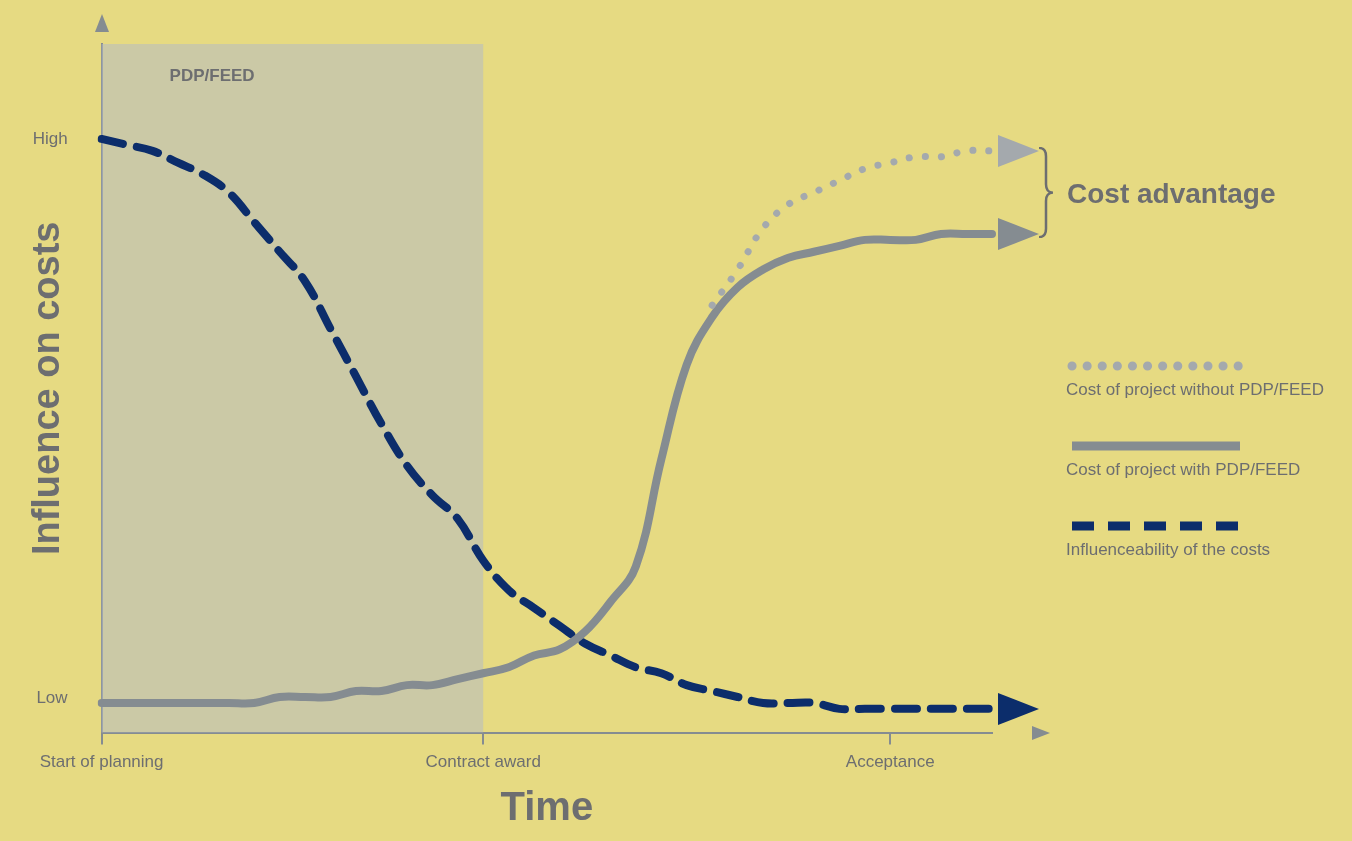 This screenshot has width=1352, height=841. I want to click on y-axis-title: Influence on costs, so click(46, 388).